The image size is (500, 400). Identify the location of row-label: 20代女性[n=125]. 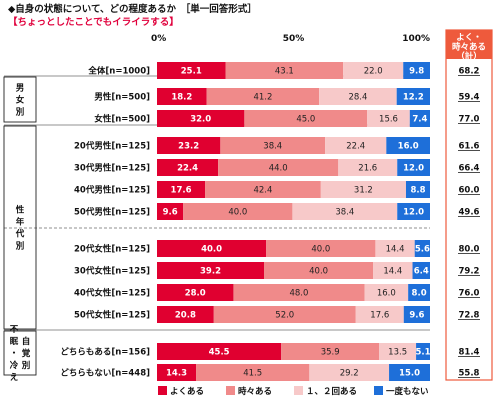
(112, 249).